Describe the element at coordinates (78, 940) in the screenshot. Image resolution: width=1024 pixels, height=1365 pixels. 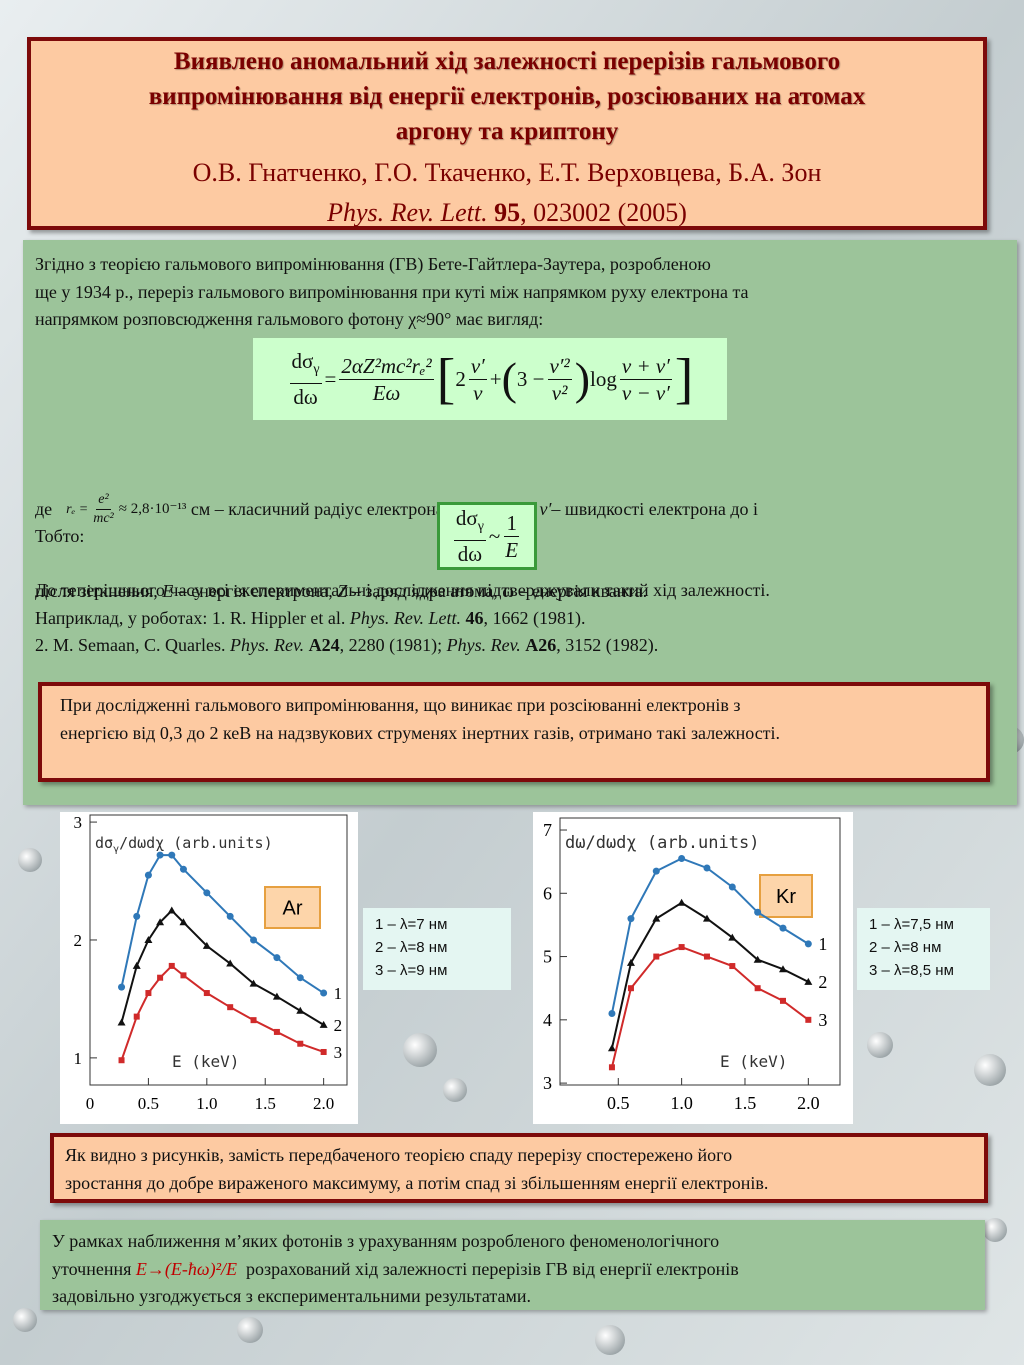
I see `y-tick-label: 2` at that location.